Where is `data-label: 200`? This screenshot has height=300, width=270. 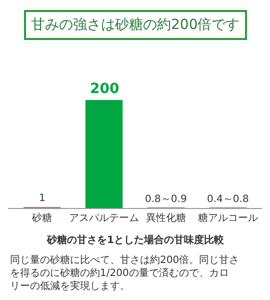 data-label: 200 is located at coordinates (105, 89).